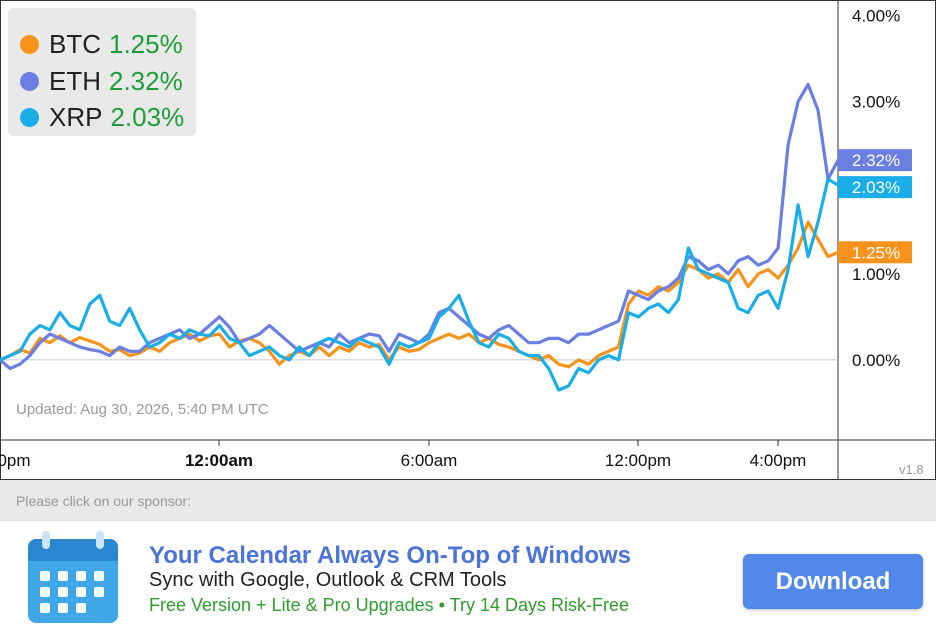 Image resolution: width=936 pixels, height=641 pixels. What do you see at coordinates (429, 460) in the screenshot?
I see `x-tick-label: 6:00am` at bounding box center [429, 460].